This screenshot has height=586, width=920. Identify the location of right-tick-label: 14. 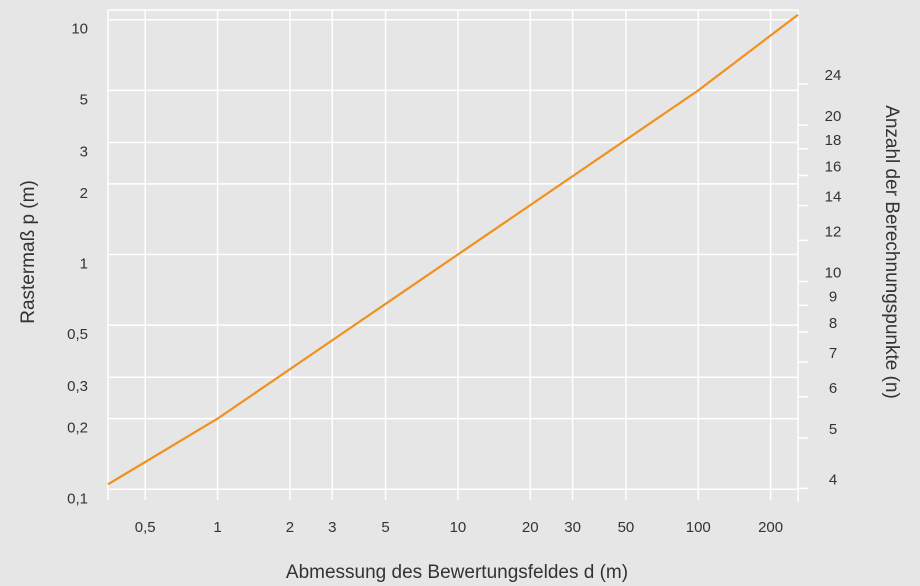
(833, 197).